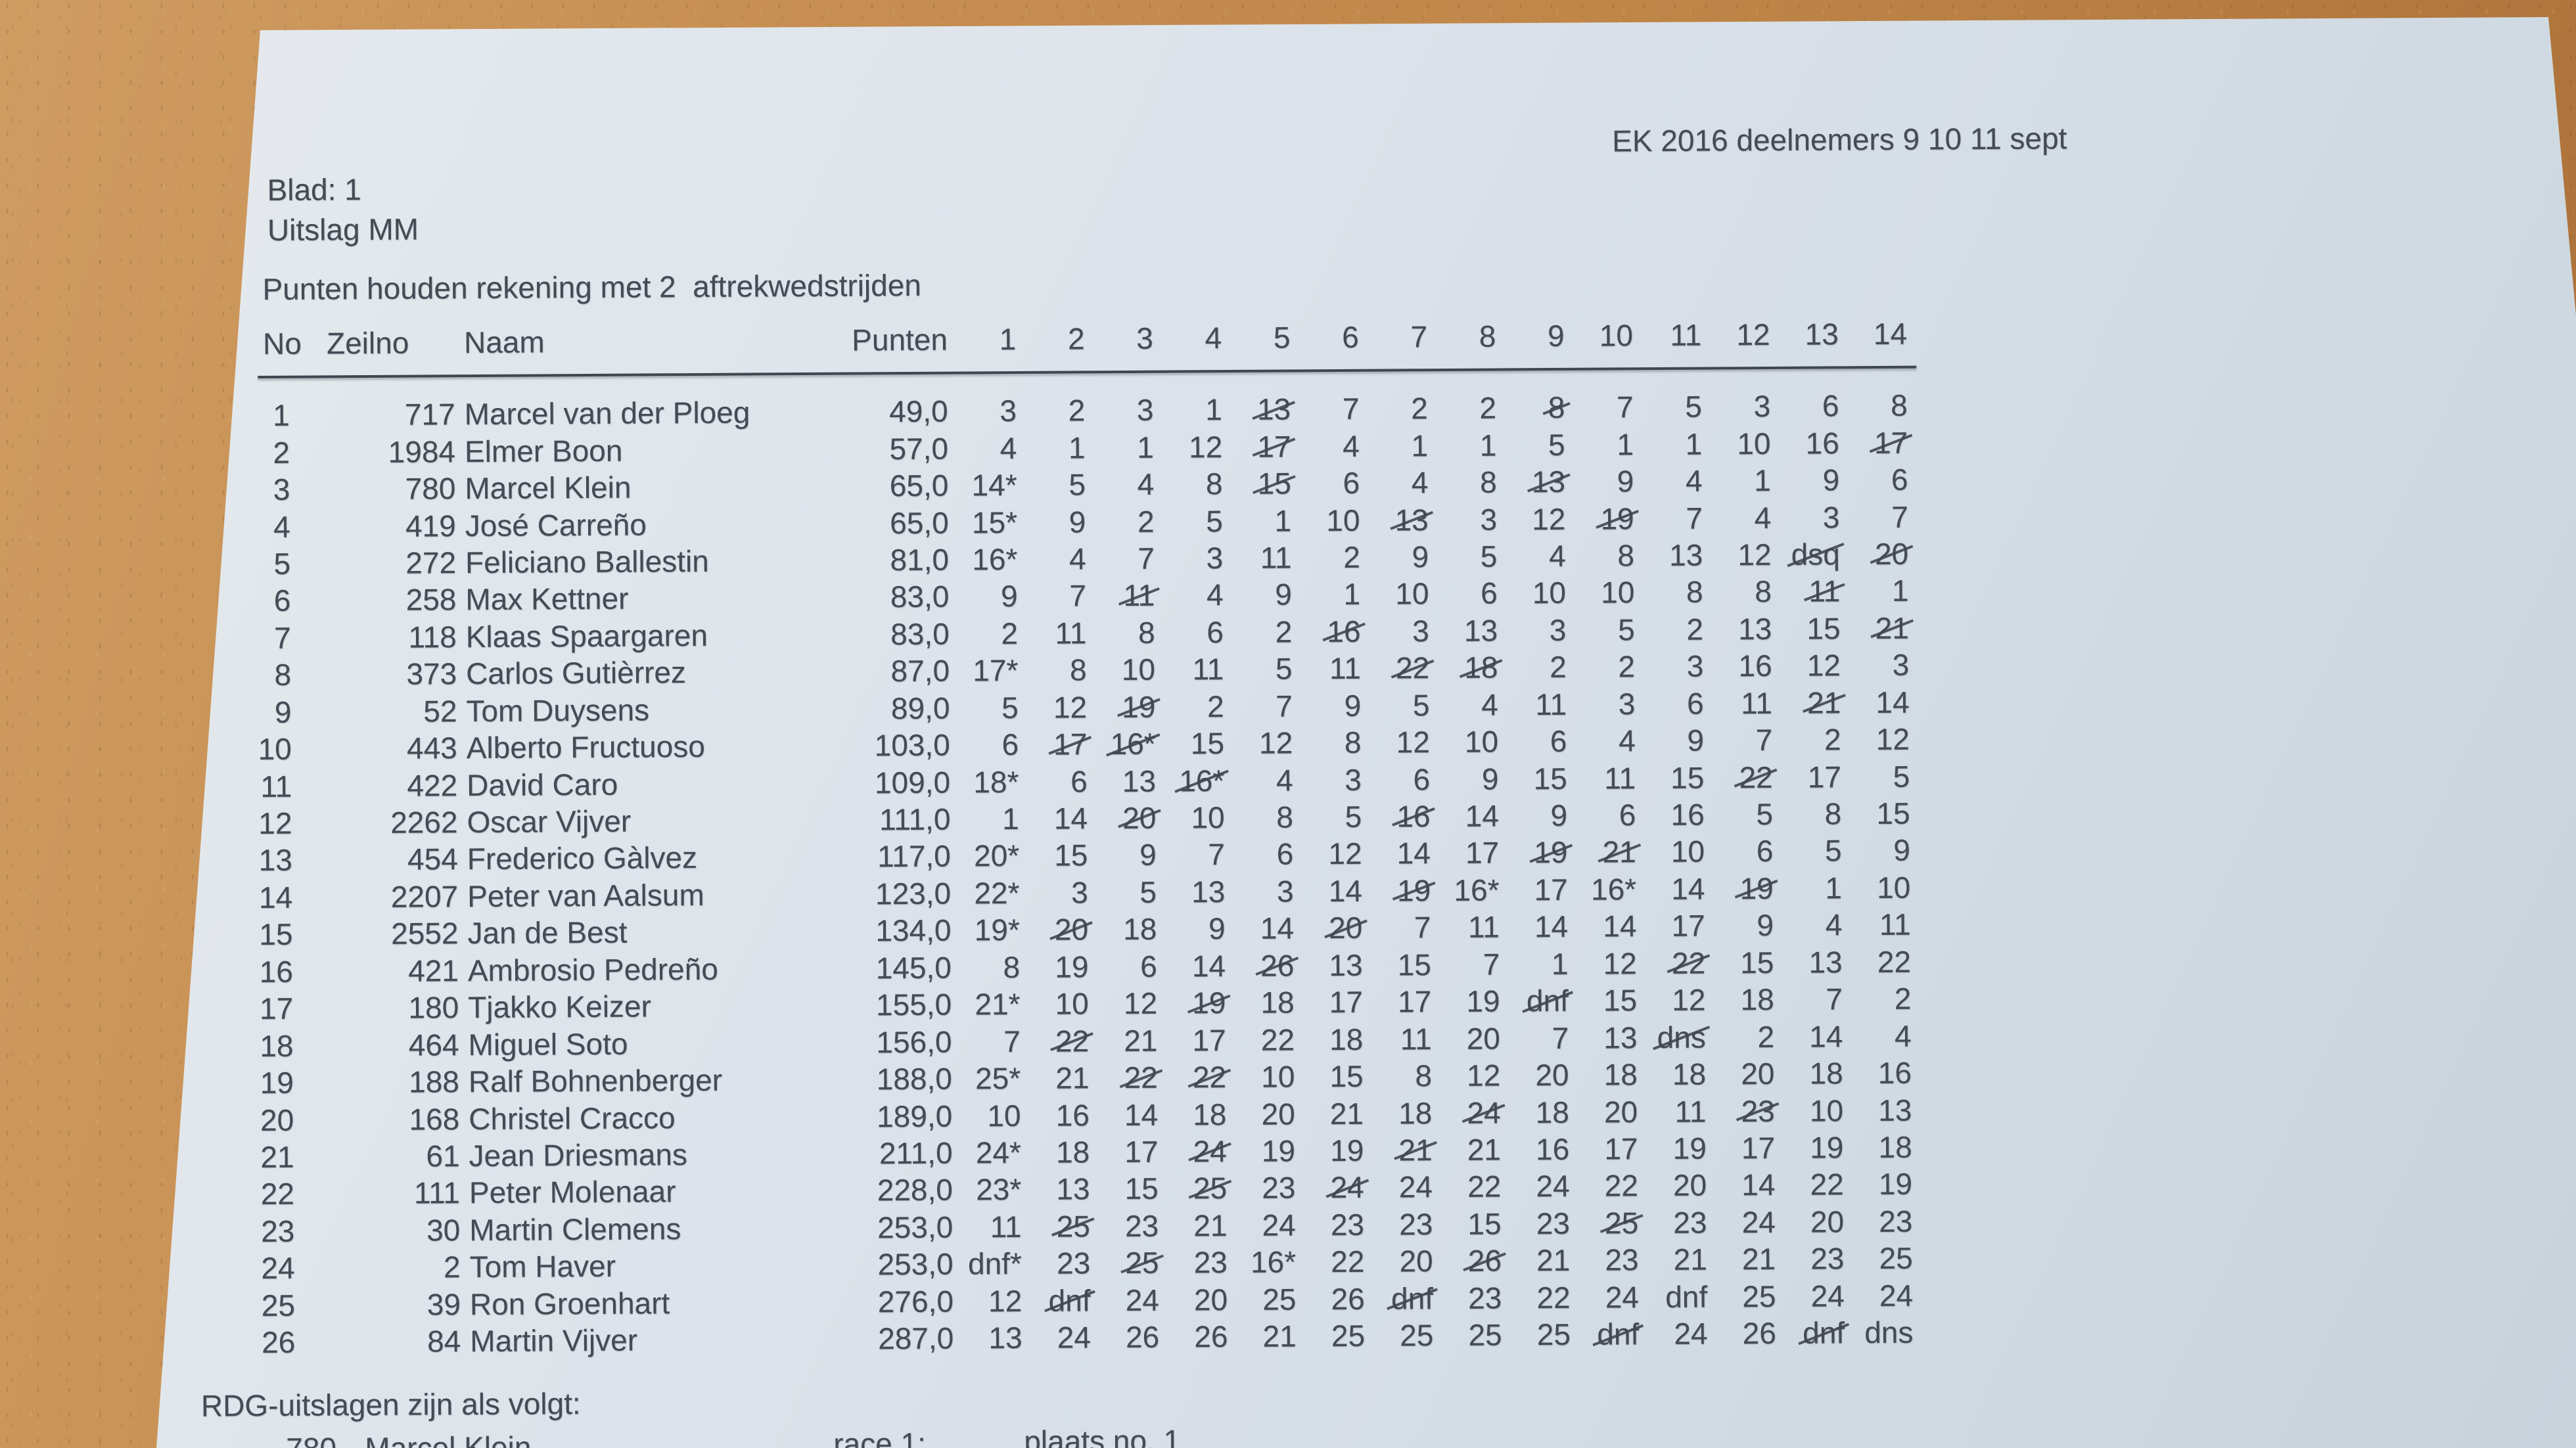  I want to click on name-cell: Marcel Klein, so click(549, 488).